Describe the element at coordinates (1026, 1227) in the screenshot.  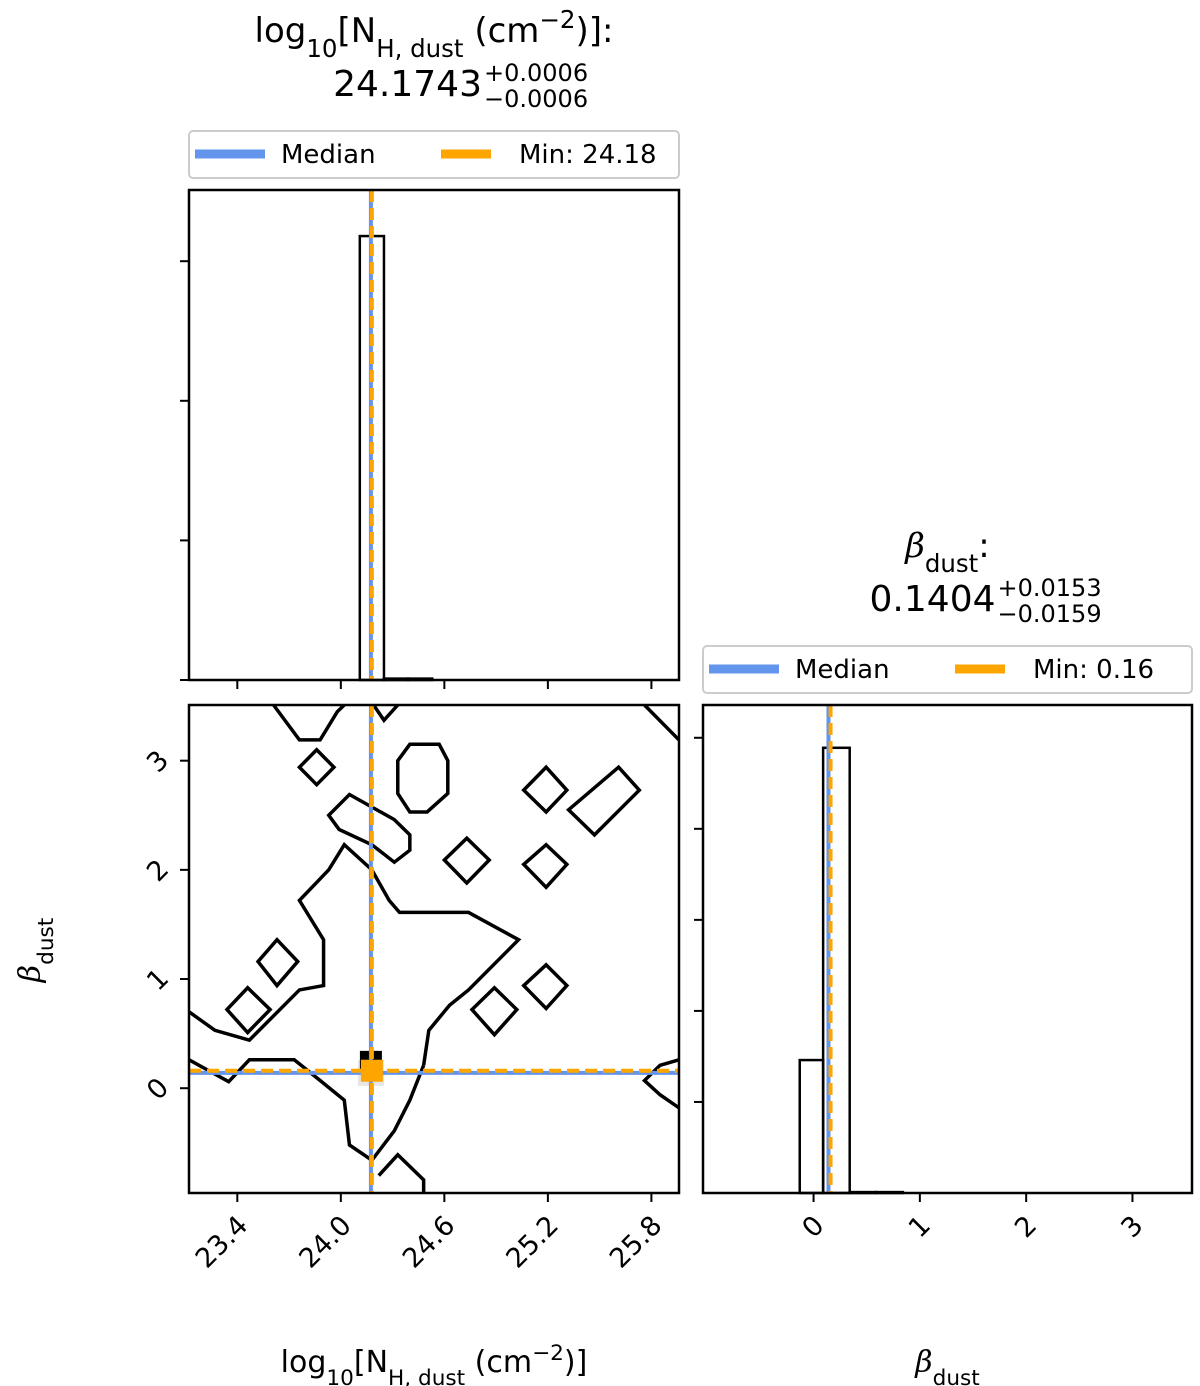
I see `x-tick-label: 2` at that location.